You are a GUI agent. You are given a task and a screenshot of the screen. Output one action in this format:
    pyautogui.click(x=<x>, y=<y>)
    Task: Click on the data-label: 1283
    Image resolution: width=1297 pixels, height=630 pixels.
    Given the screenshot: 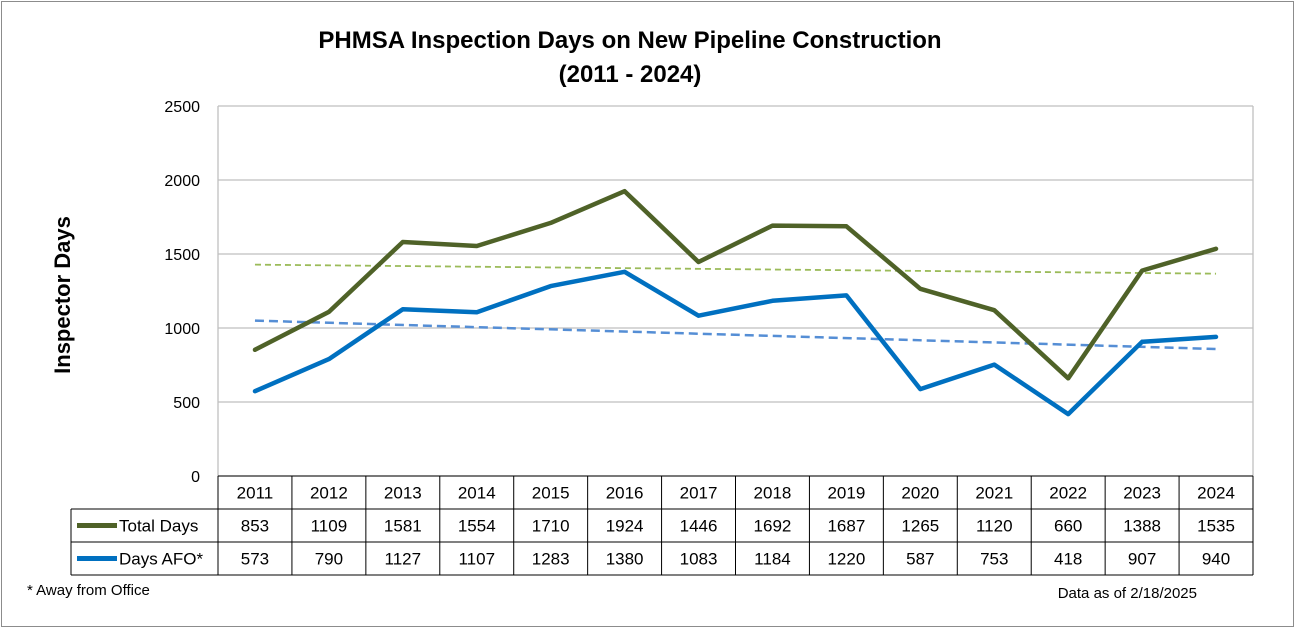 What is the action you would take?
    pyautogui.click(x=551, y=559)
    